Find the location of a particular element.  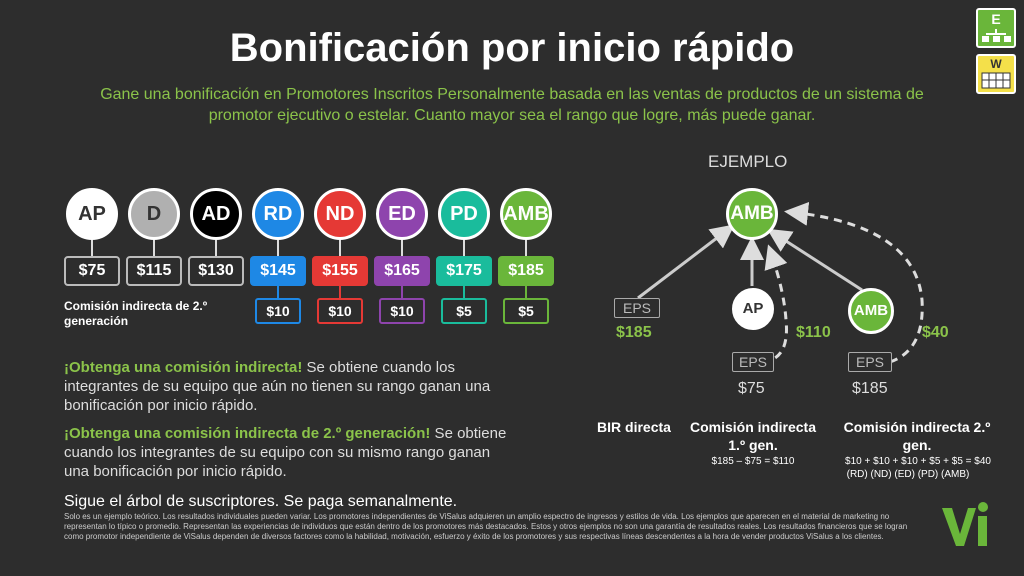

col-1st-gen: Comisión indirecta 1.º gen. is located at coordinates (753, 436).